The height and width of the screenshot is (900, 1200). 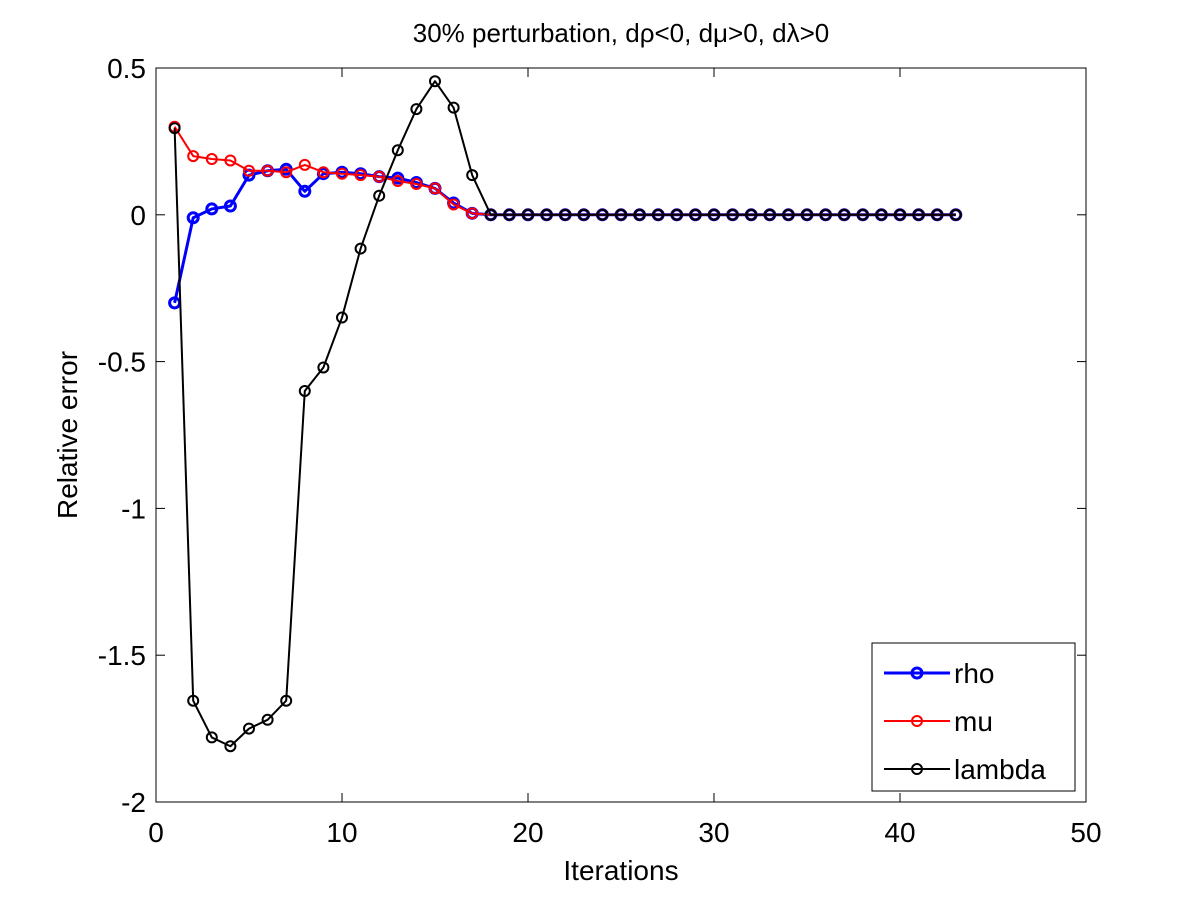 I want to click on legend-box, so click(x=973, y=717).